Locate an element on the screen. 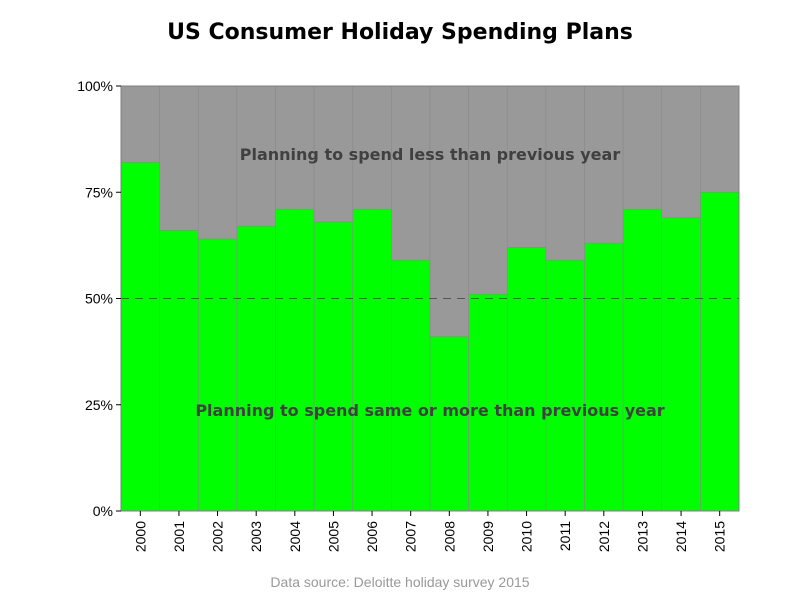 This screenshot has width=800, height=600. x-tick-label-2009: 2009 is located at coordinates (488, 536).